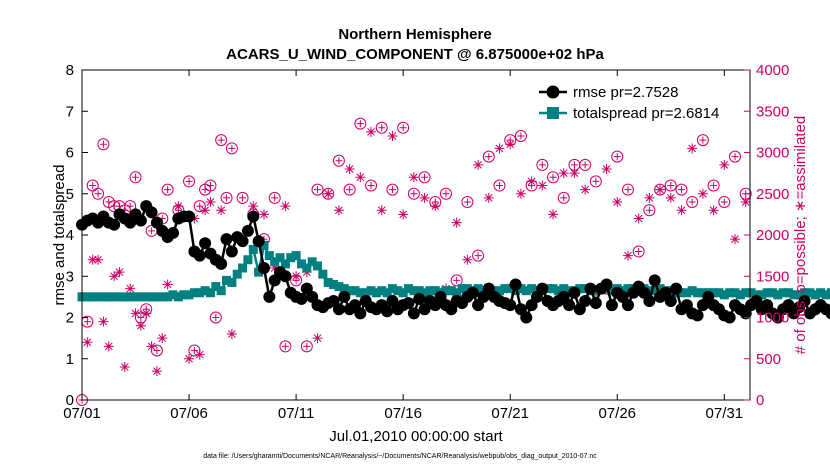 Image resolution: width=830 pixels, height=470 pixels. I want to click on legend: rmse pr=2.7528 totalspread pr=2.6814, so click(637, 101).